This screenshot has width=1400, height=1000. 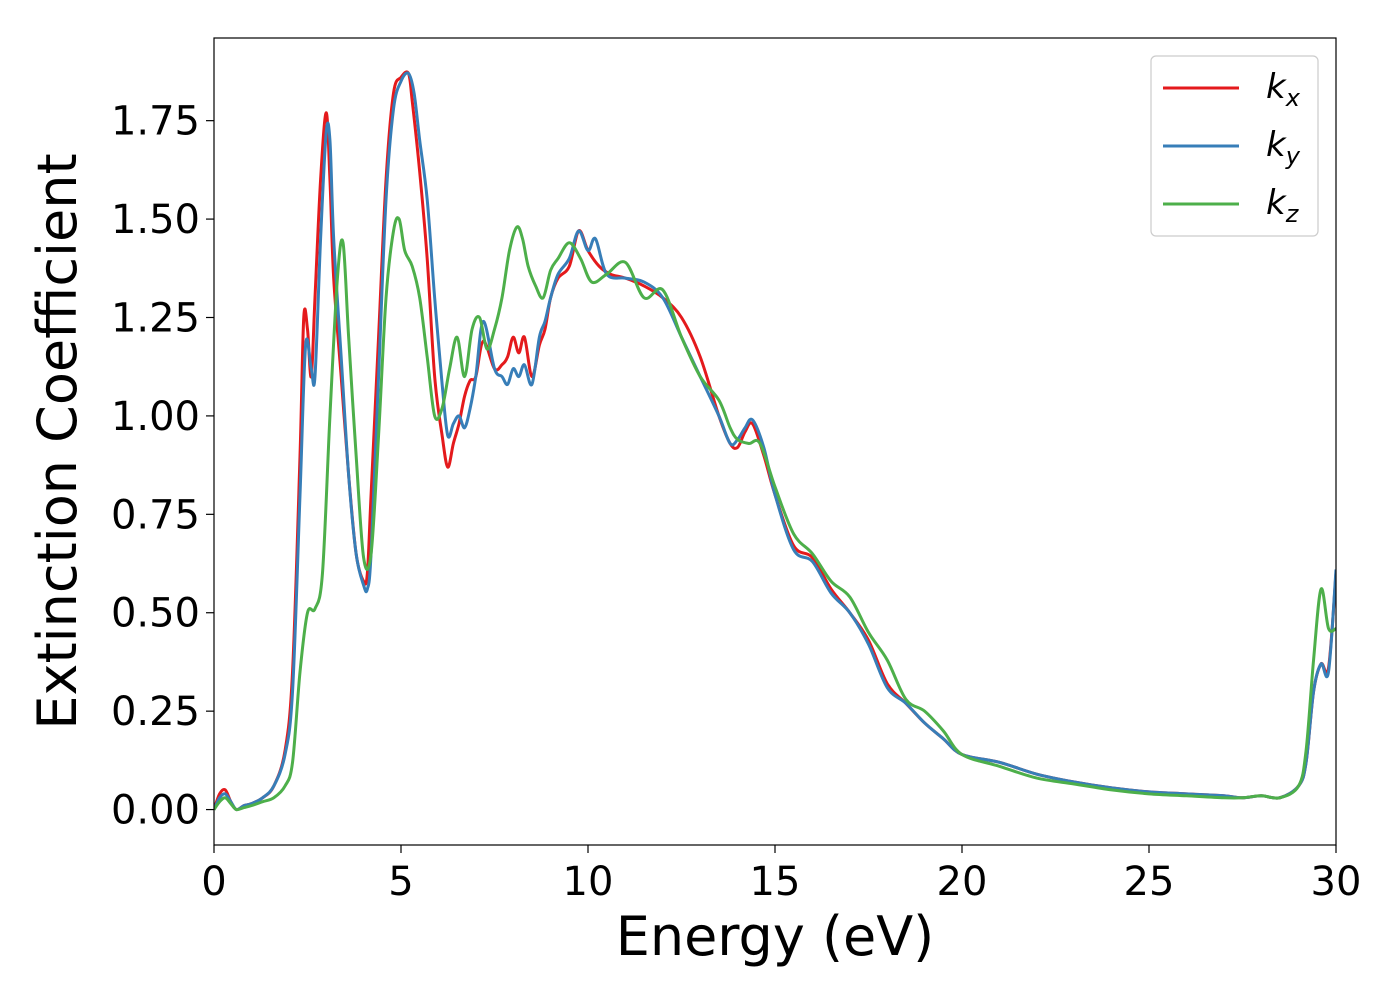 I want to click on legend-label-k-y: ky, so click(x=1283, y=147).